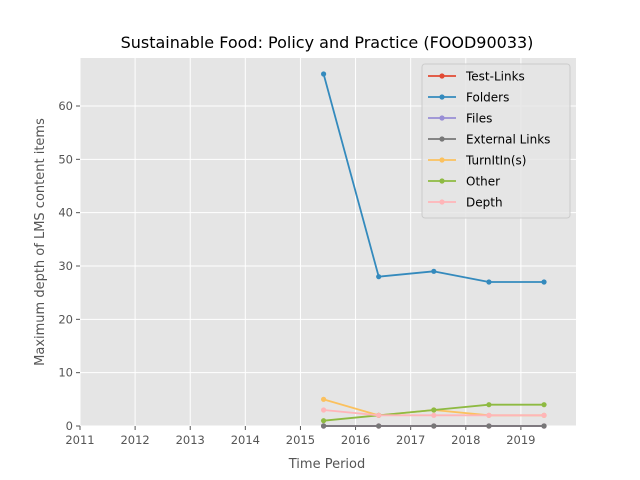 This screenshot has width=640, height=480. I want to click on y-axis: 0 10 20 30 40 50 60, so click(69, 266).